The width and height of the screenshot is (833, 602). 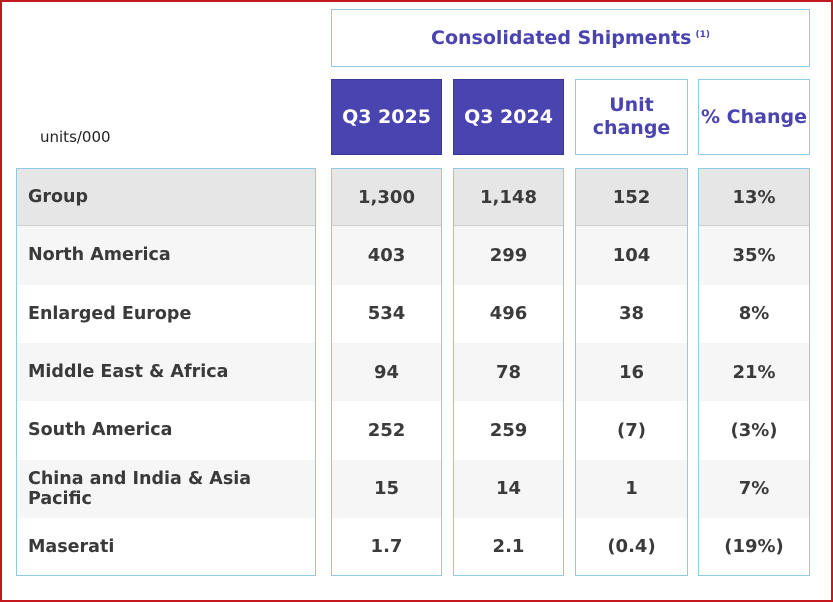 What do you see at coordinates (631, 117) in the screenshot?
I see `column-header-unit-change: Unit change` at bounding box center [631, 117].